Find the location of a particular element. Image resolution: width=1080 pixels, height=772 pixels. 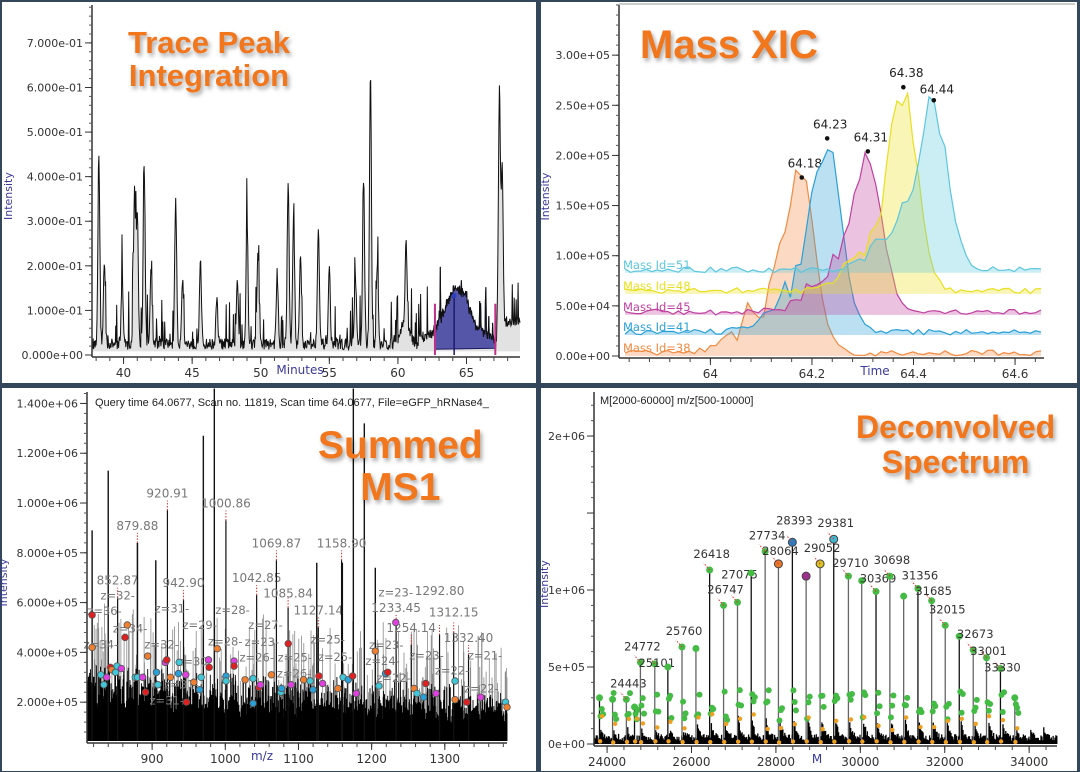

apex-dot is located at coordinates (802, 177).